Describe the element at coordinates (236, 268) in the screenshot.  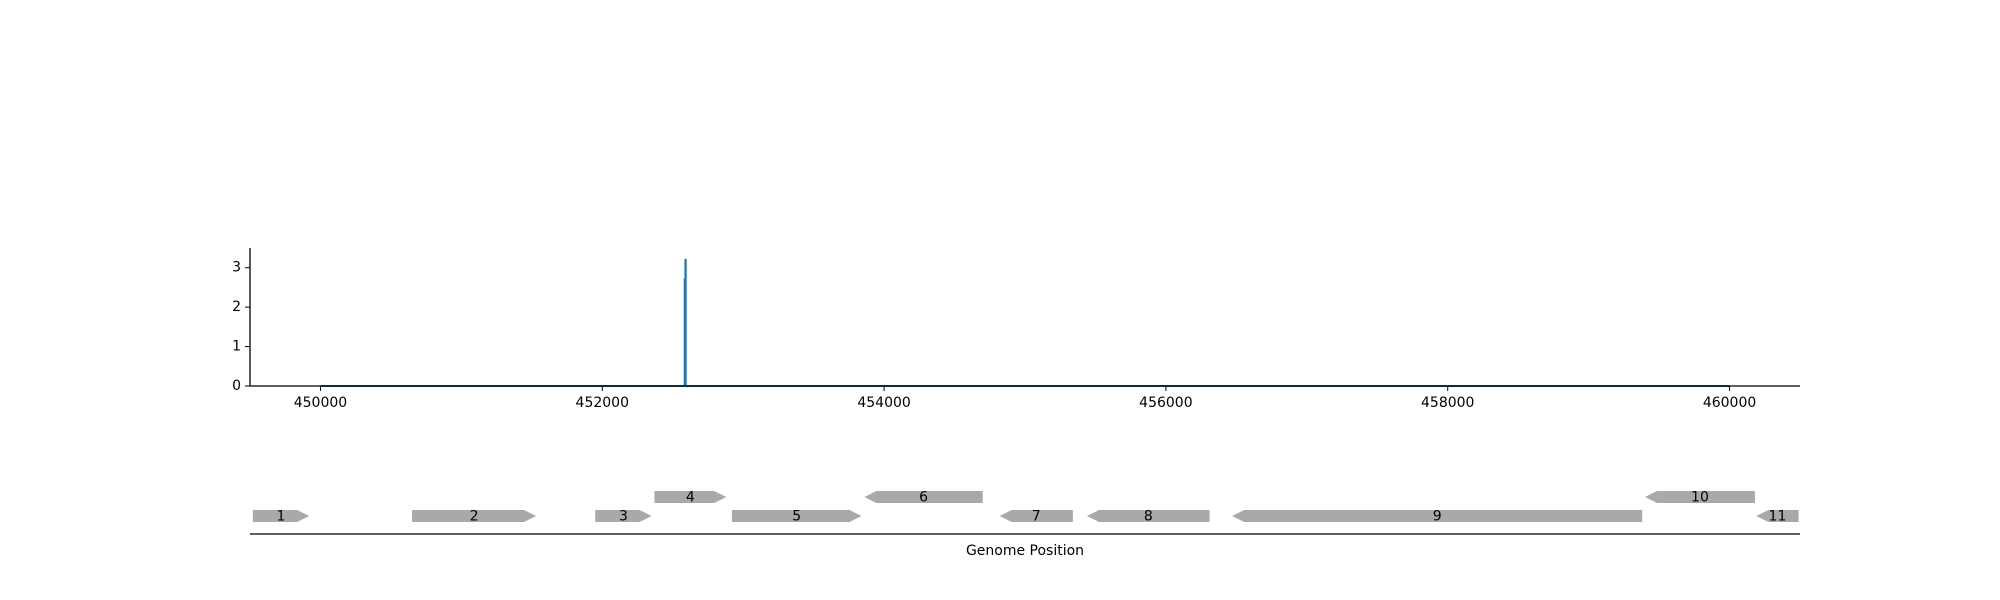
I see `y-tick-label: 3` at that location.